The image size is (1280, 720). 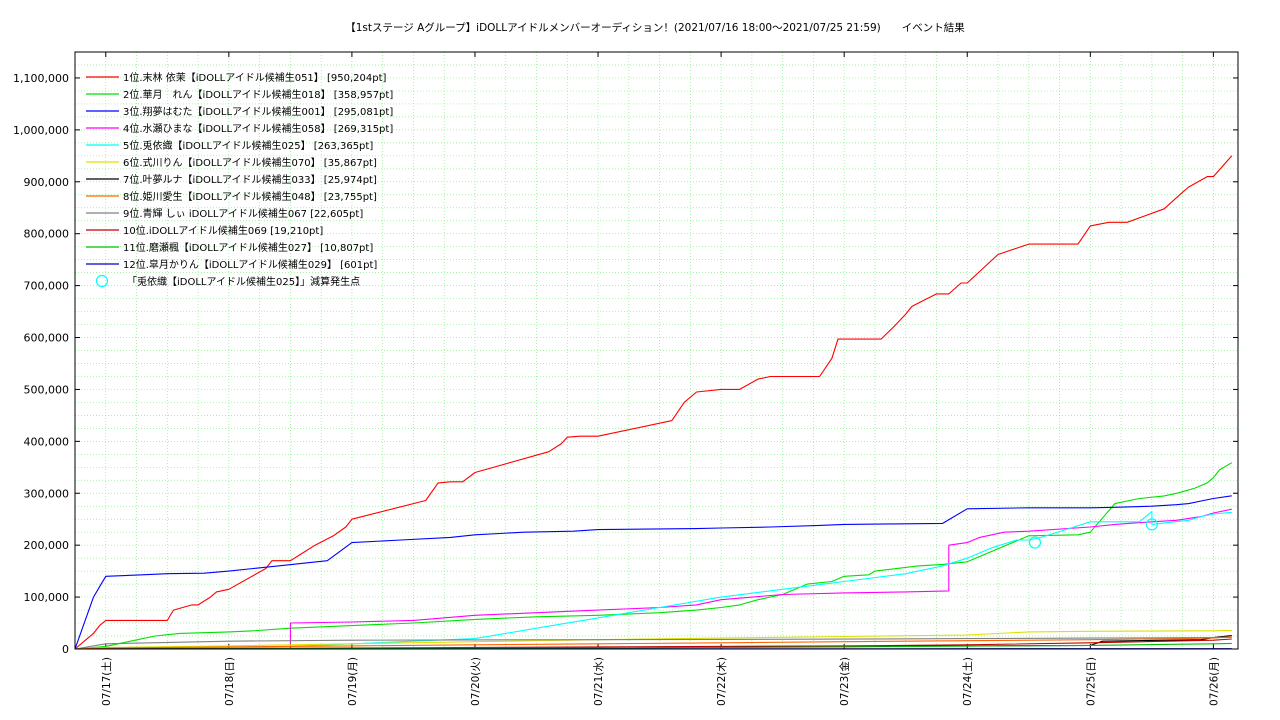 I want to click on x-tick-label: 07/25(日), so click(x=1091, y=681).